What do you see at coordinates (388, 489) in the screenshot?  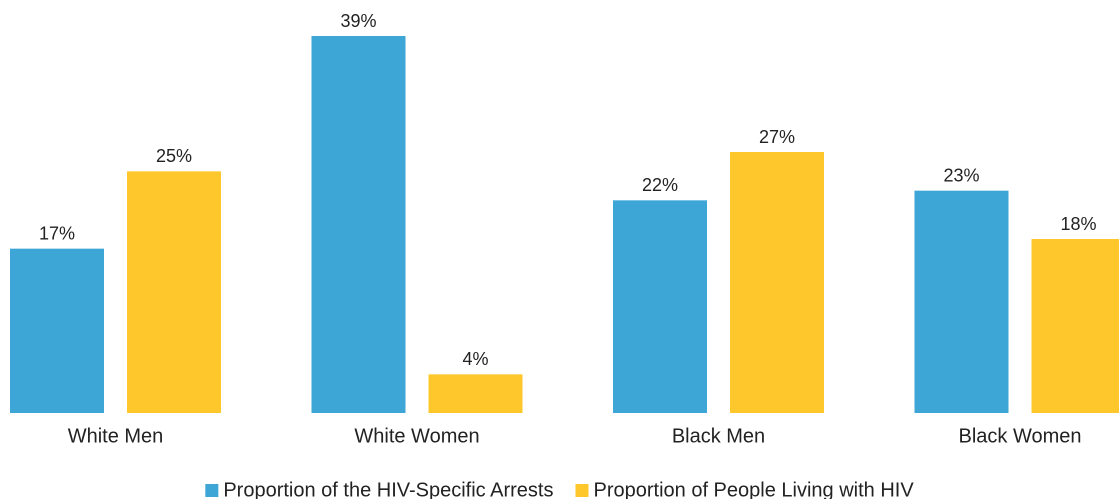 I see `legend-label: Proportion of the HIV-Specific Arrests` at bounding box center [388, 489].